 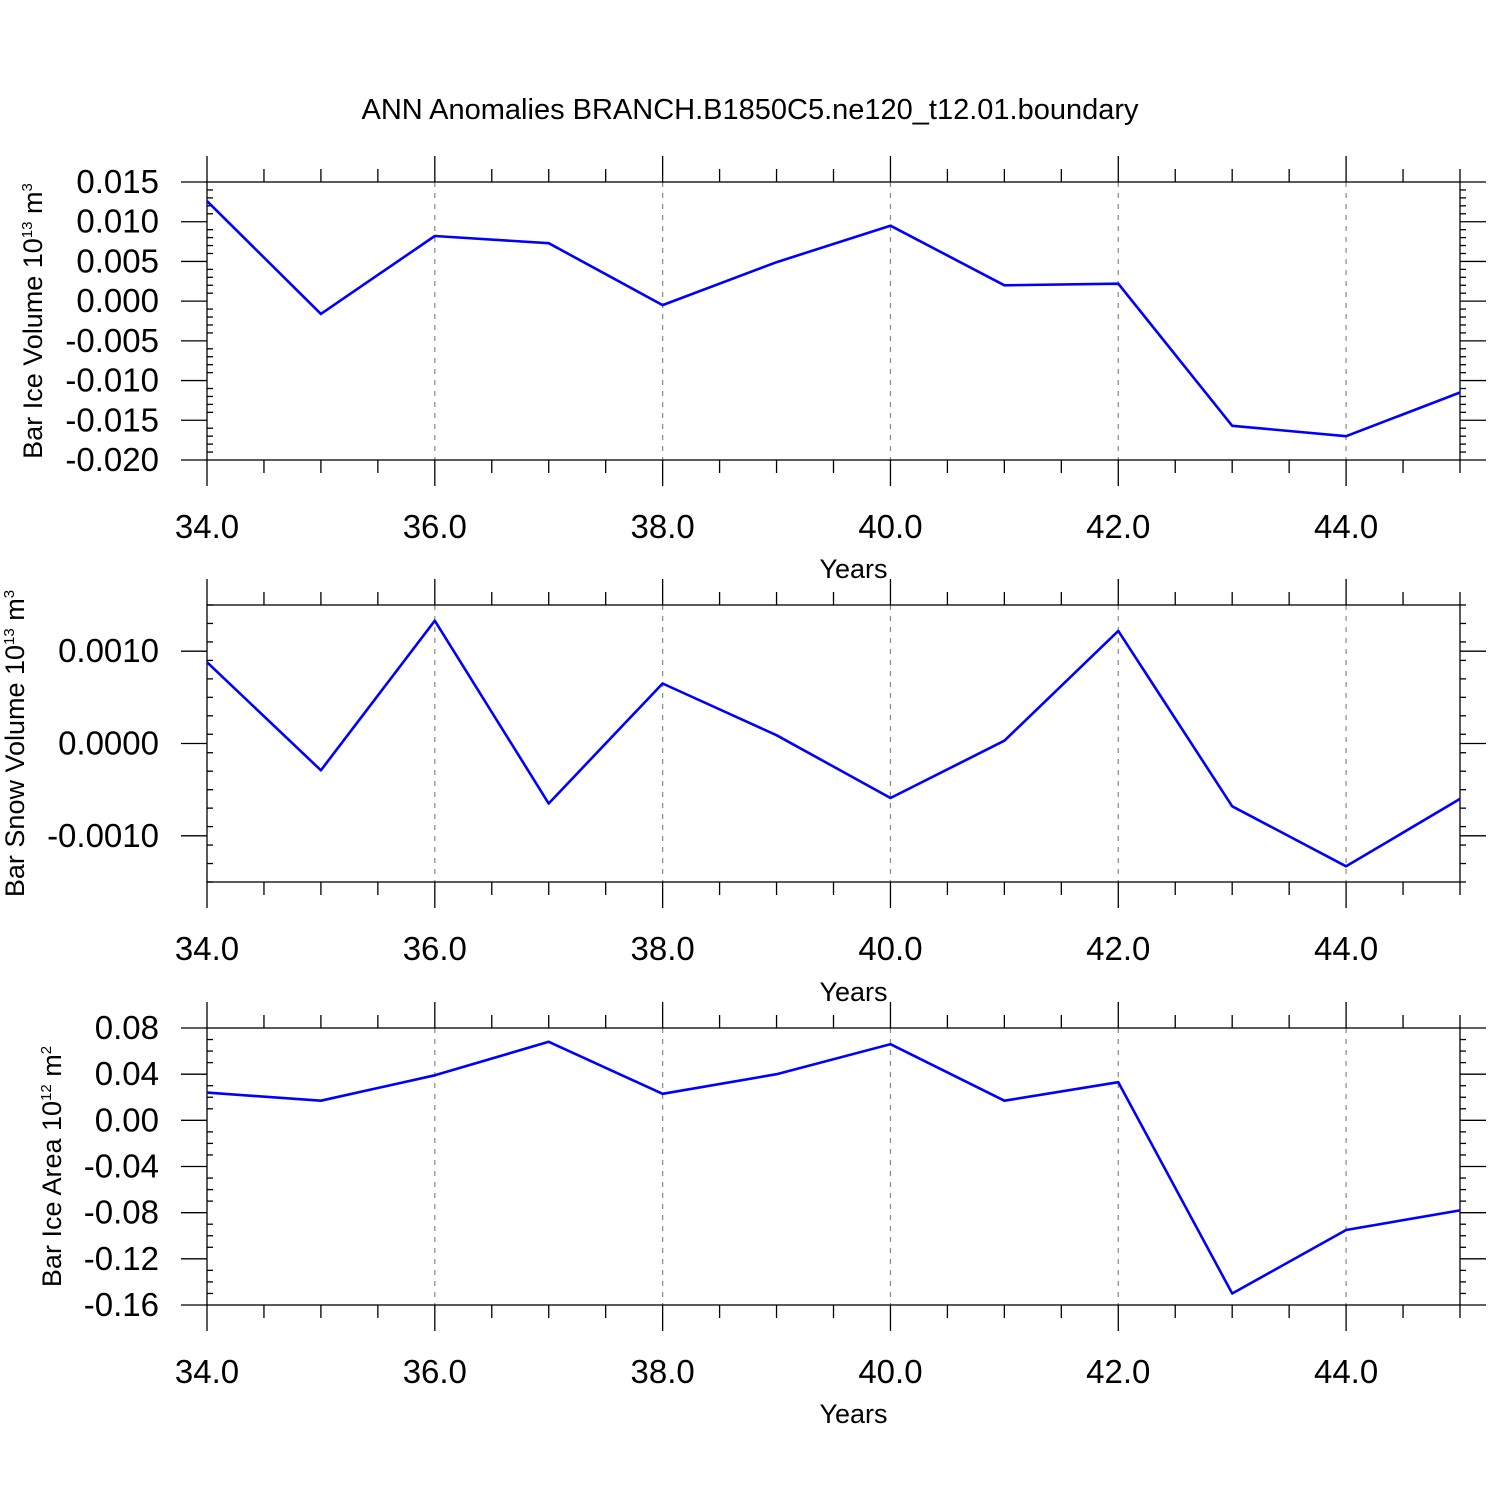 What do you see at coordinates (112, 340) in the screenshot?
I see `y-tick-label: -0.005` at bounding box center [112, 340].